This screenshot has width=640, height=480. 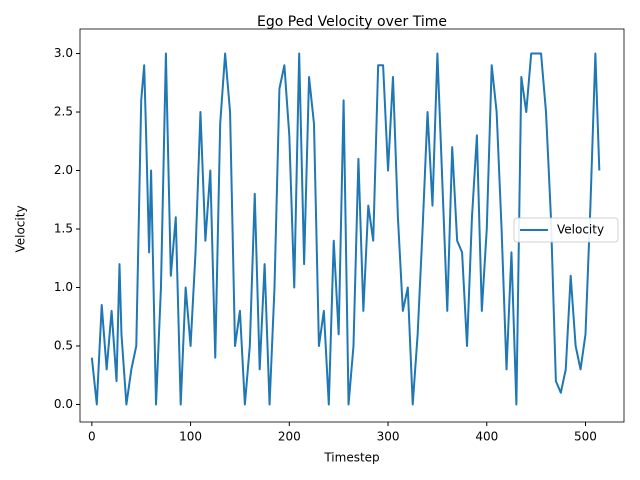 What do you see at coordinates (580, 230) in the screenshot?
I see `legend-label: Velocity` at bounding box center [580, 230].